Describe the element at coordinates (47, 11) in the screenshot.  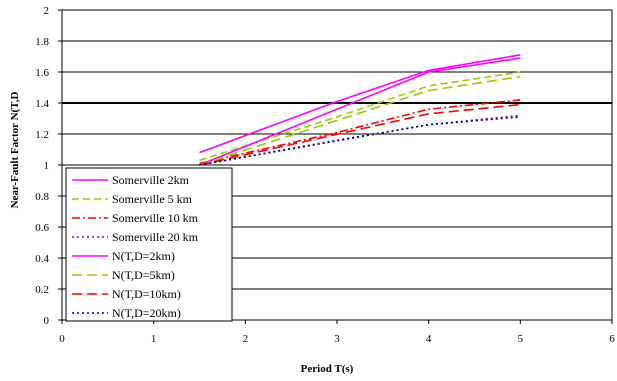
I see `y-tick-label: 2` at that location.